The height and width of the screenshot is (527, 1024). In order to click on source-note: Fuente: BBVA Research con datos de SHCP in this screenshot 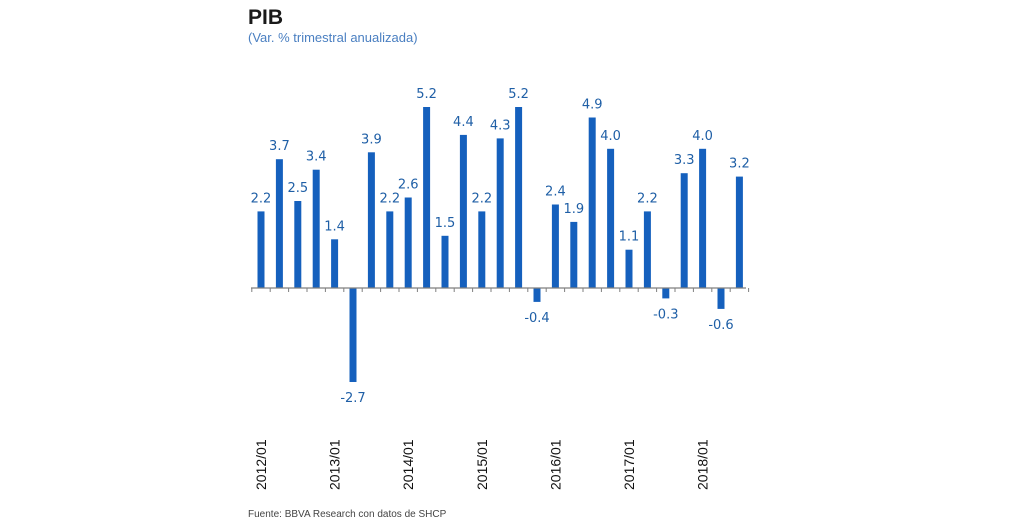, I will do `click(347, 514)`.